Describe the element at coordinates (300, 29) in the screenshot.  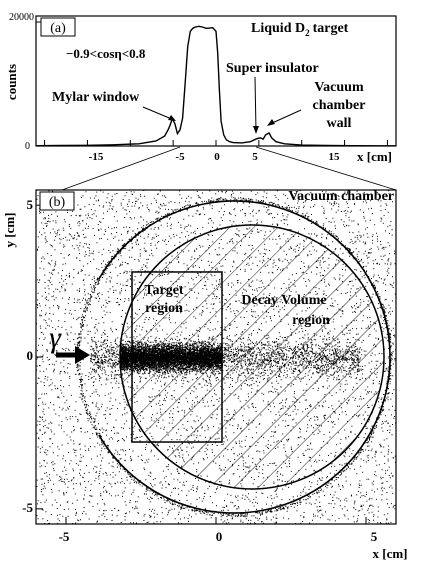
I see `liquid-d2-label: Liquid D2 target` at that location.